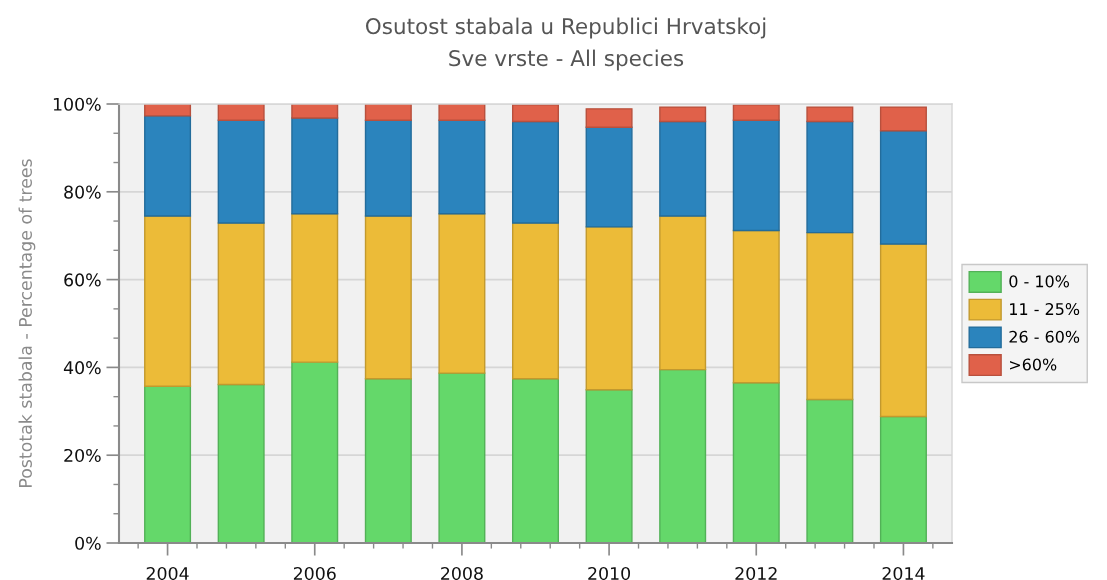 This screenshot has height=580, width=1107. What do you see at coordinates (77, 104) in the screenshot?
I see `y-tick-label: 100%` at bounding box center [77, 104].